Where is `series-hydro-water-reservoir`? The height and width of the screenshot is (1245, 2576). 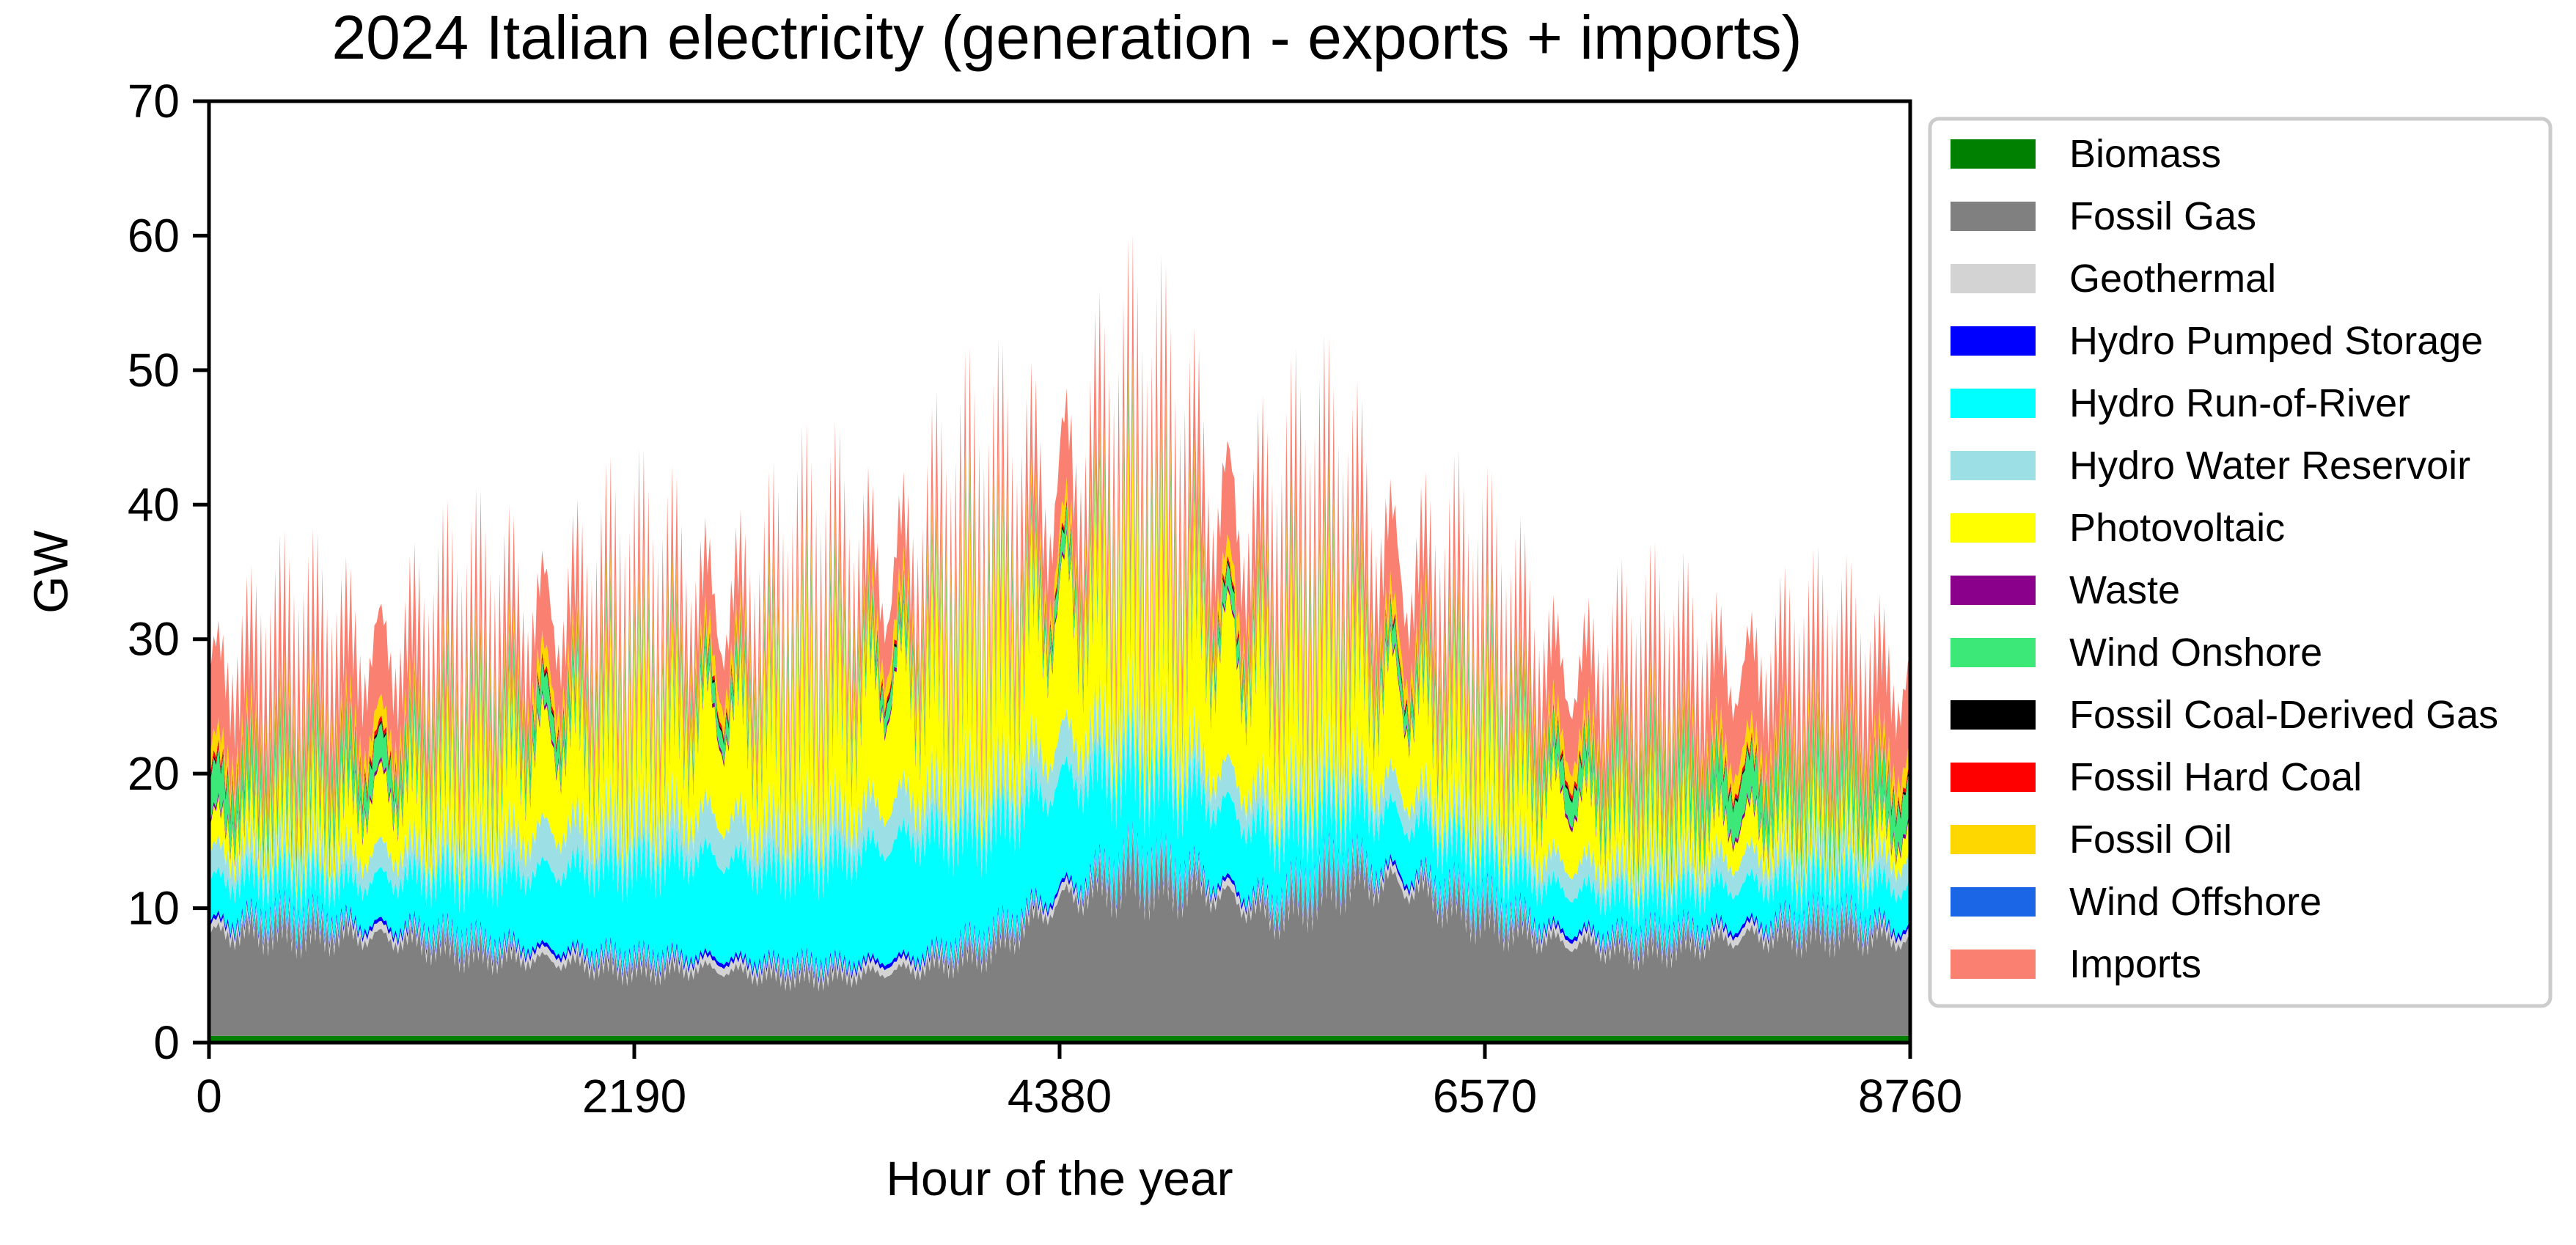 series-hydro-water-reservoir is located at coordinates (1059, 788).